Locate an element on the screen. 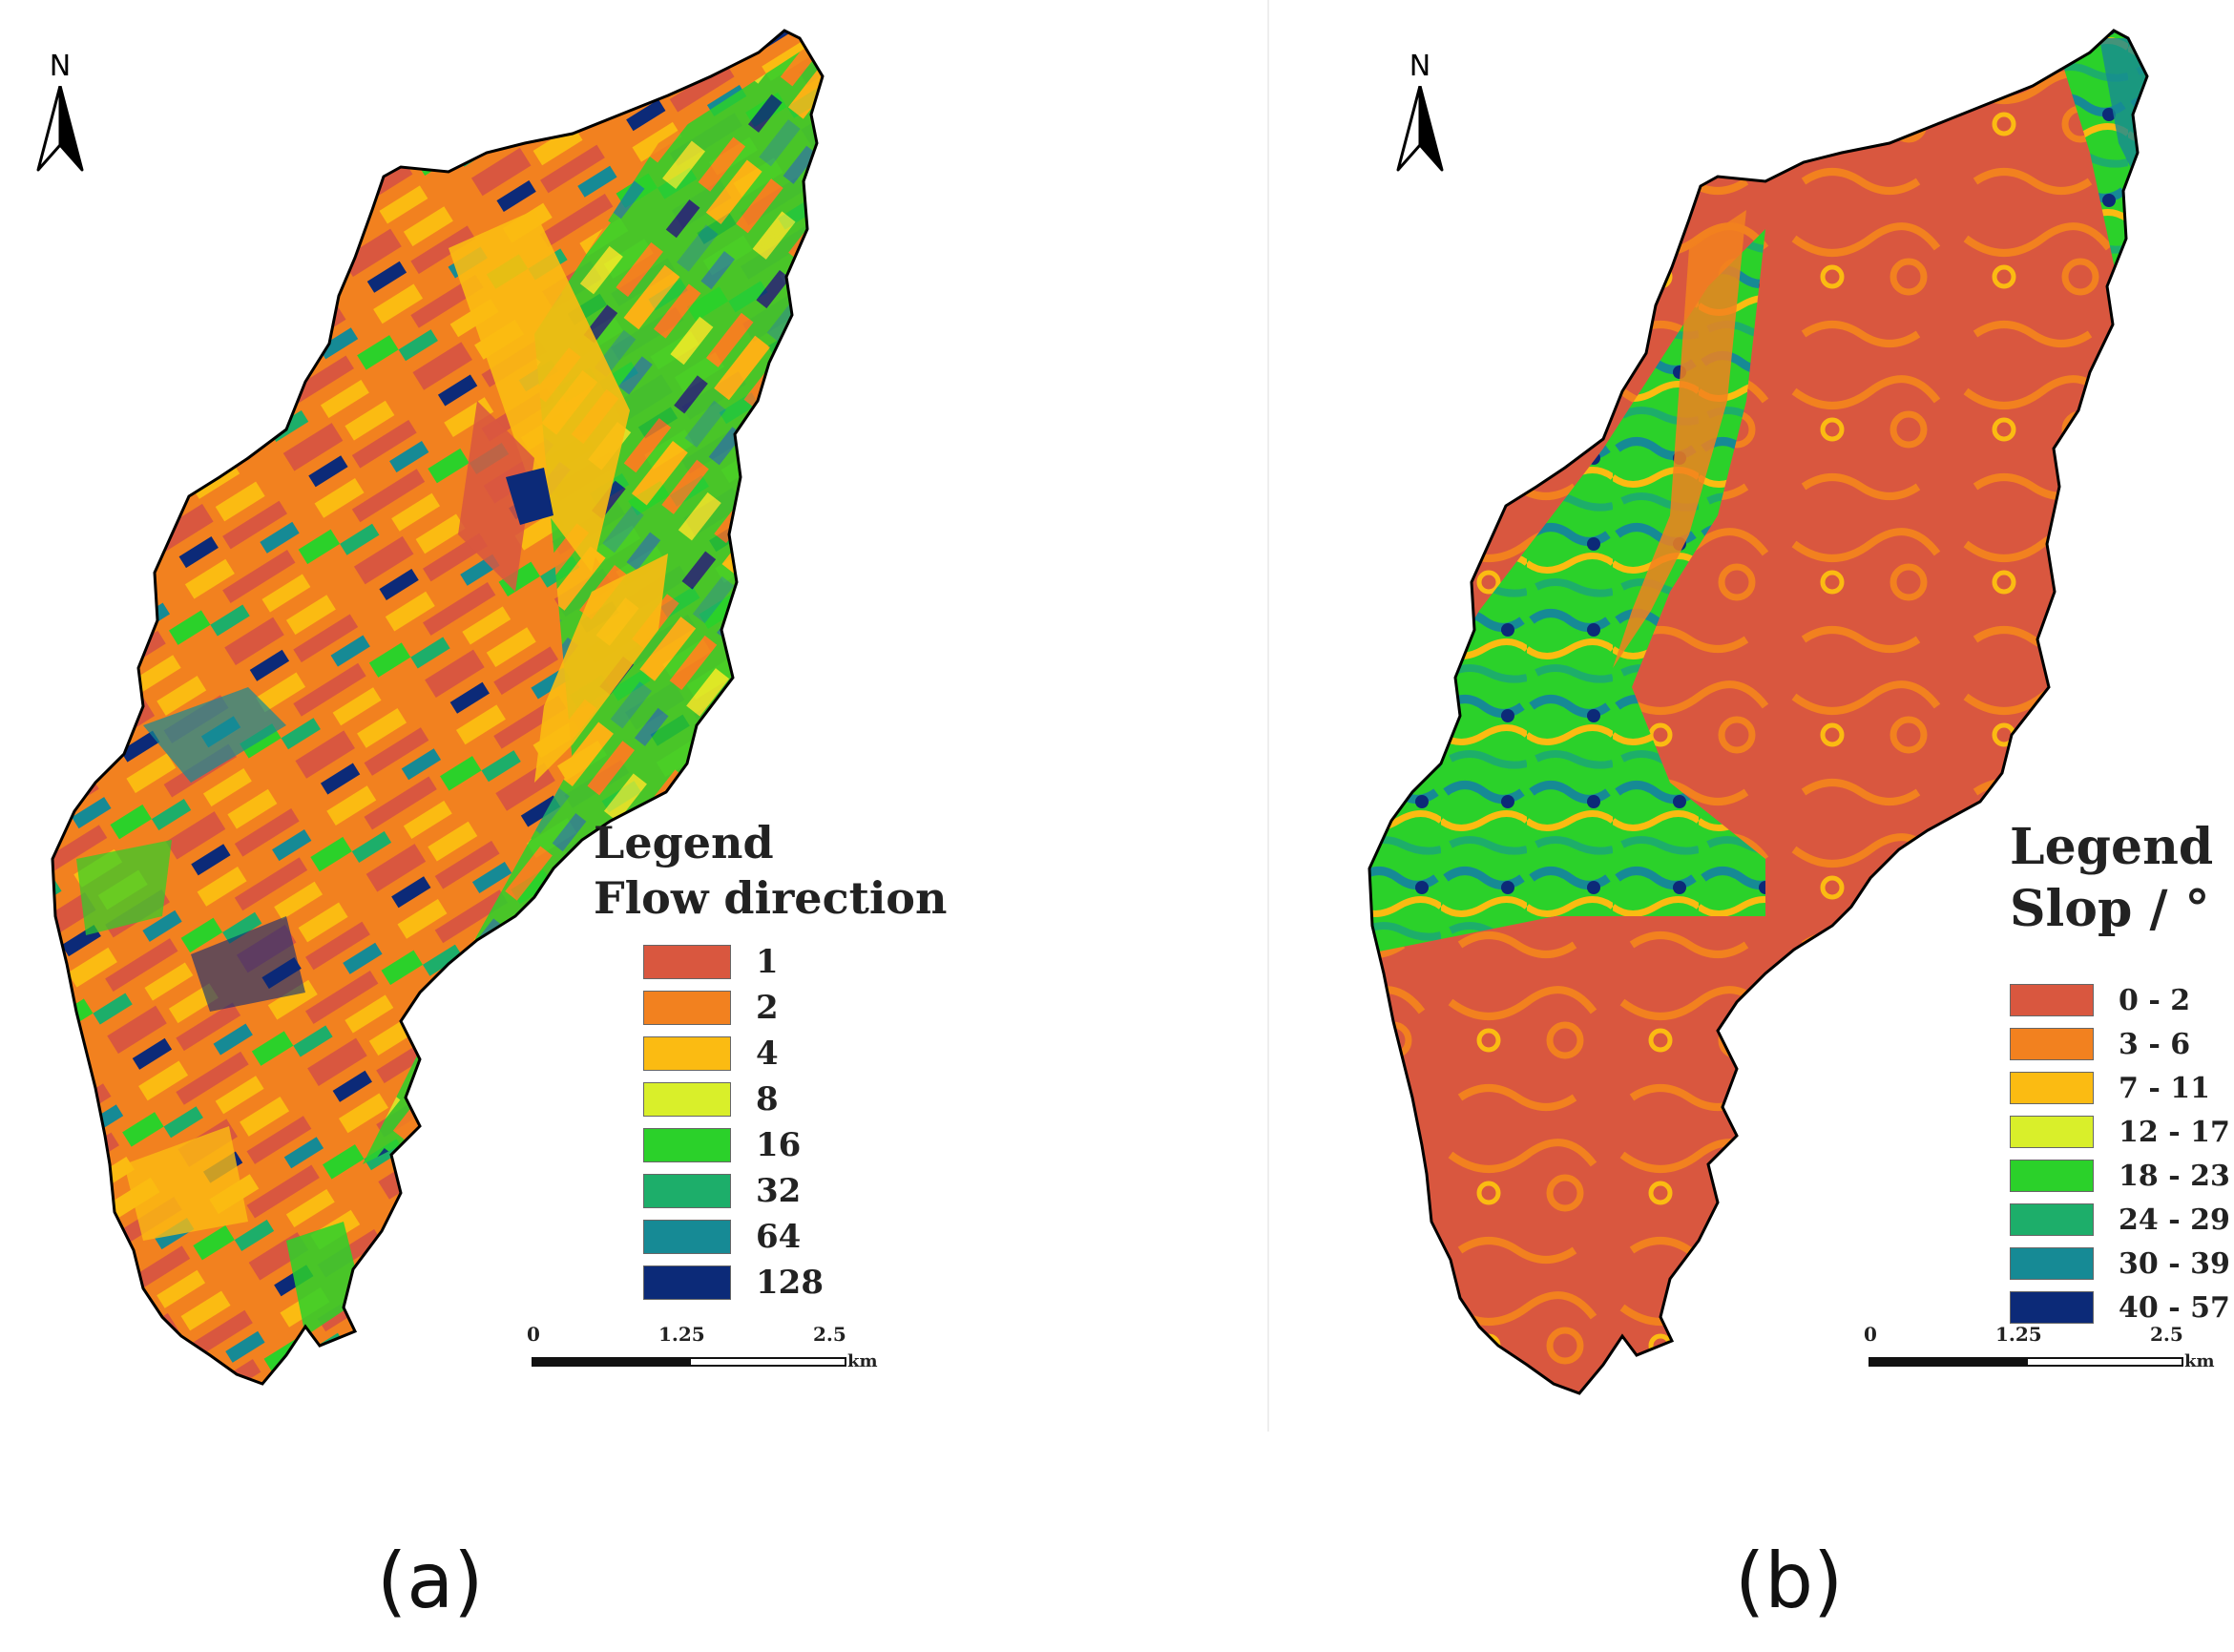 Image resolution: width=2234 pixels, height=1652 pixels. legend-subtitle: Flow direction is located at coordinates (771, 897).